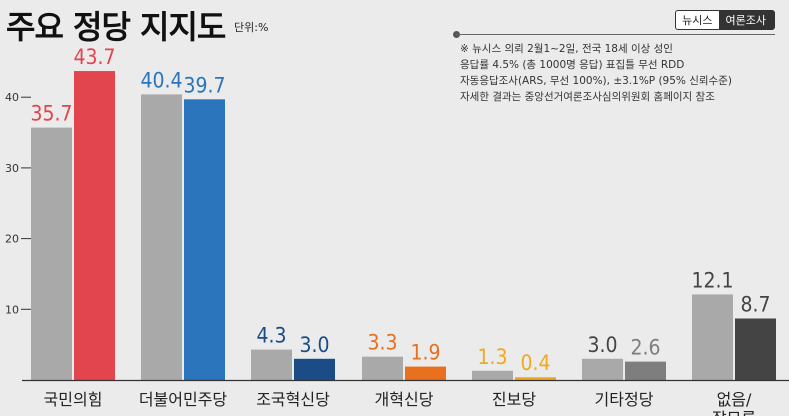  I want to click on data-label-current: 3.0, so click(314, 345).